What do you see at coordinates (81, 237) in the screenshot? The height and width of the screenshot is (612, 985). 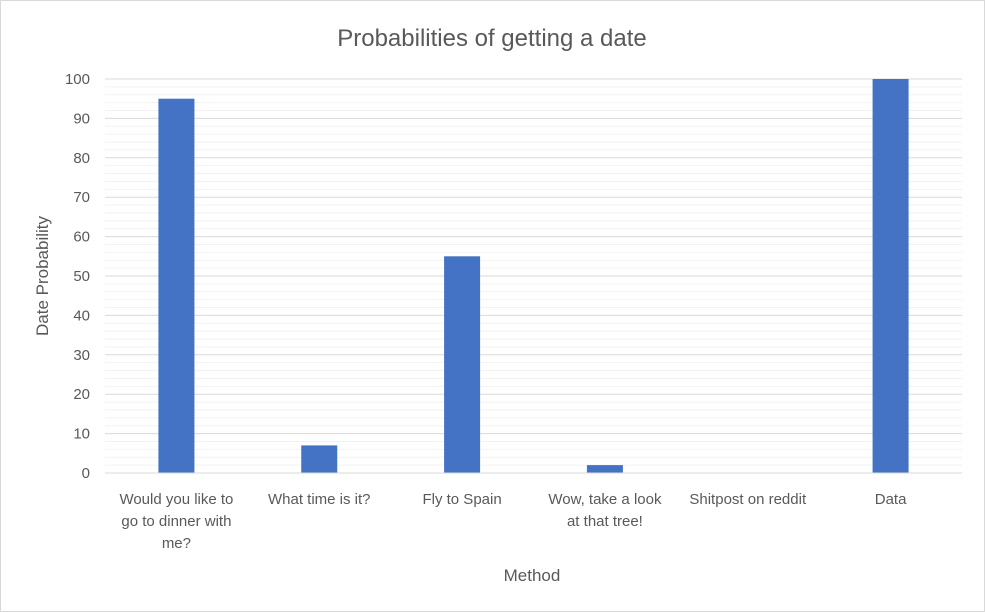 I see `y-tick-label: 60` at bounding box center [81, 237].